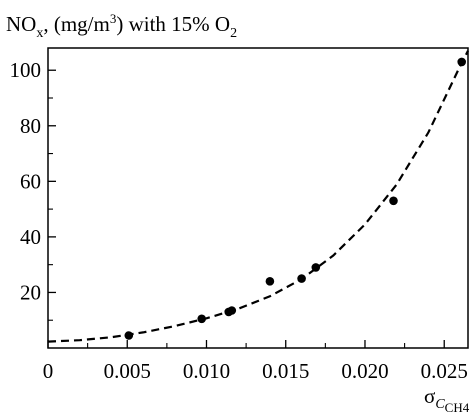 This screenshot has height=414, width=470. I want to click on y-tick-label: 60, so click(30, 181).